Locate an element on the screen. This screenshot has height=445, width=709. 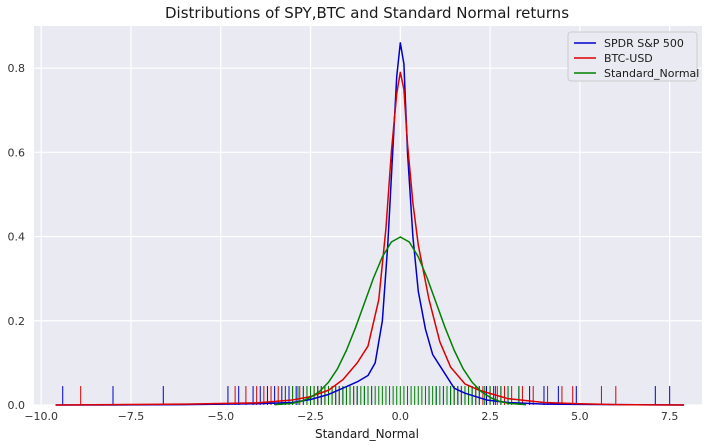
legend-box is located at coordinates (632, 56).